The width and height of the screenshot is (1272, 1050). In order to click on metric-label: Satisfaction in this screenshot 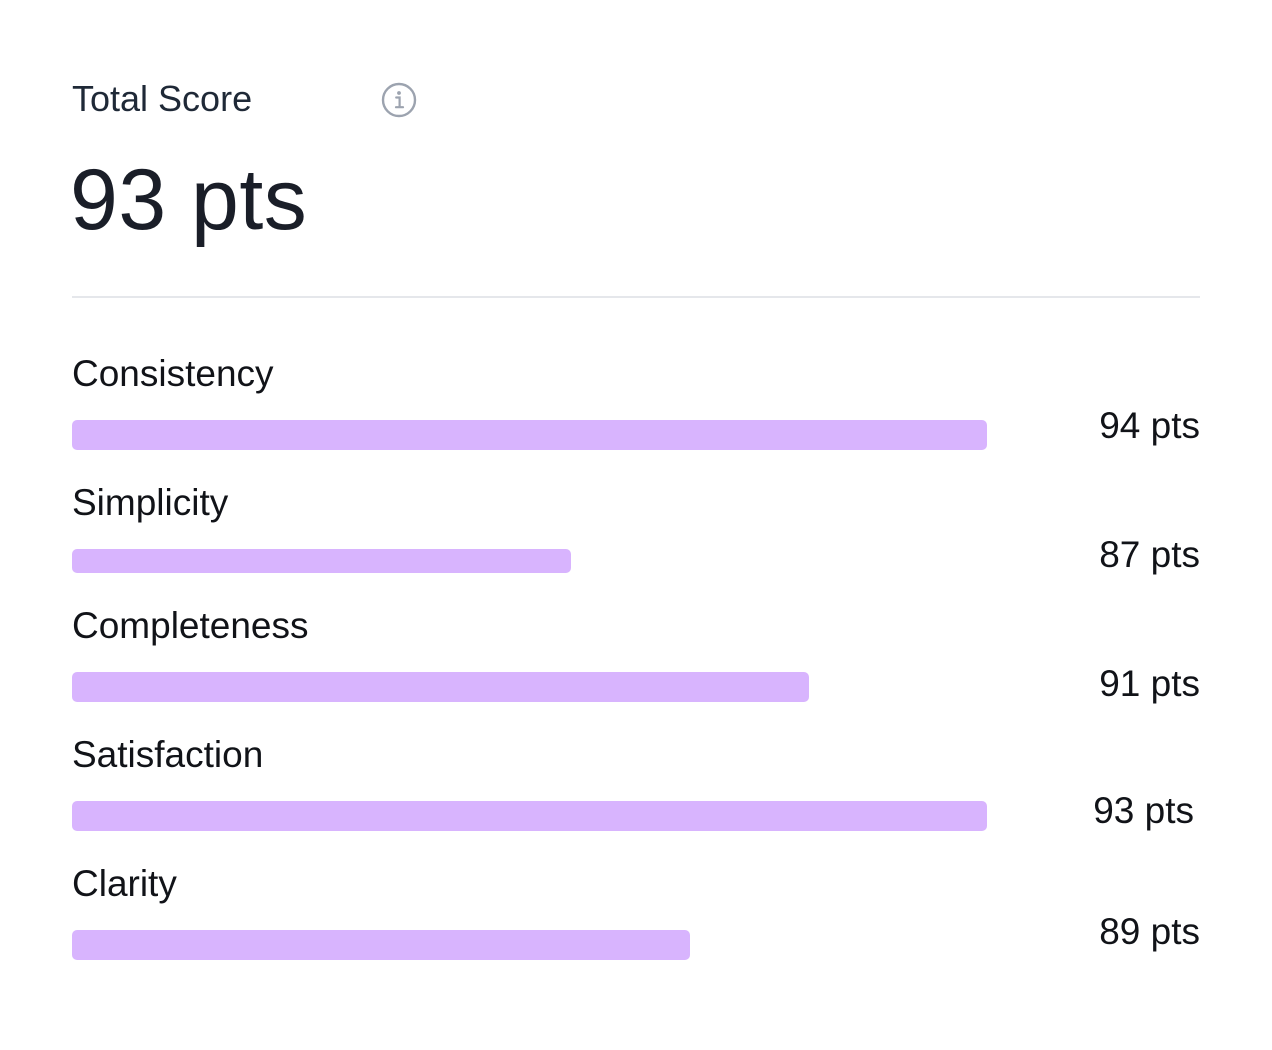, I will do `click(168, 754)`.